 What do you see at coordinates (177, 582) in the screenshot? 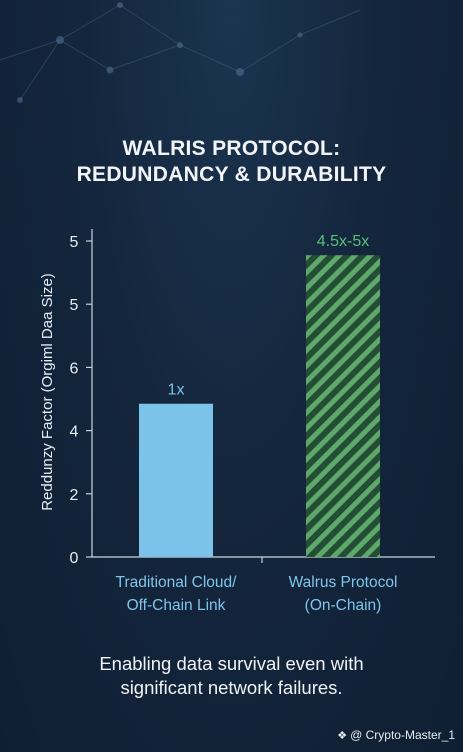
I see `category-label-line-1: Traditional Cloud/` at bounding box center [177, 582].